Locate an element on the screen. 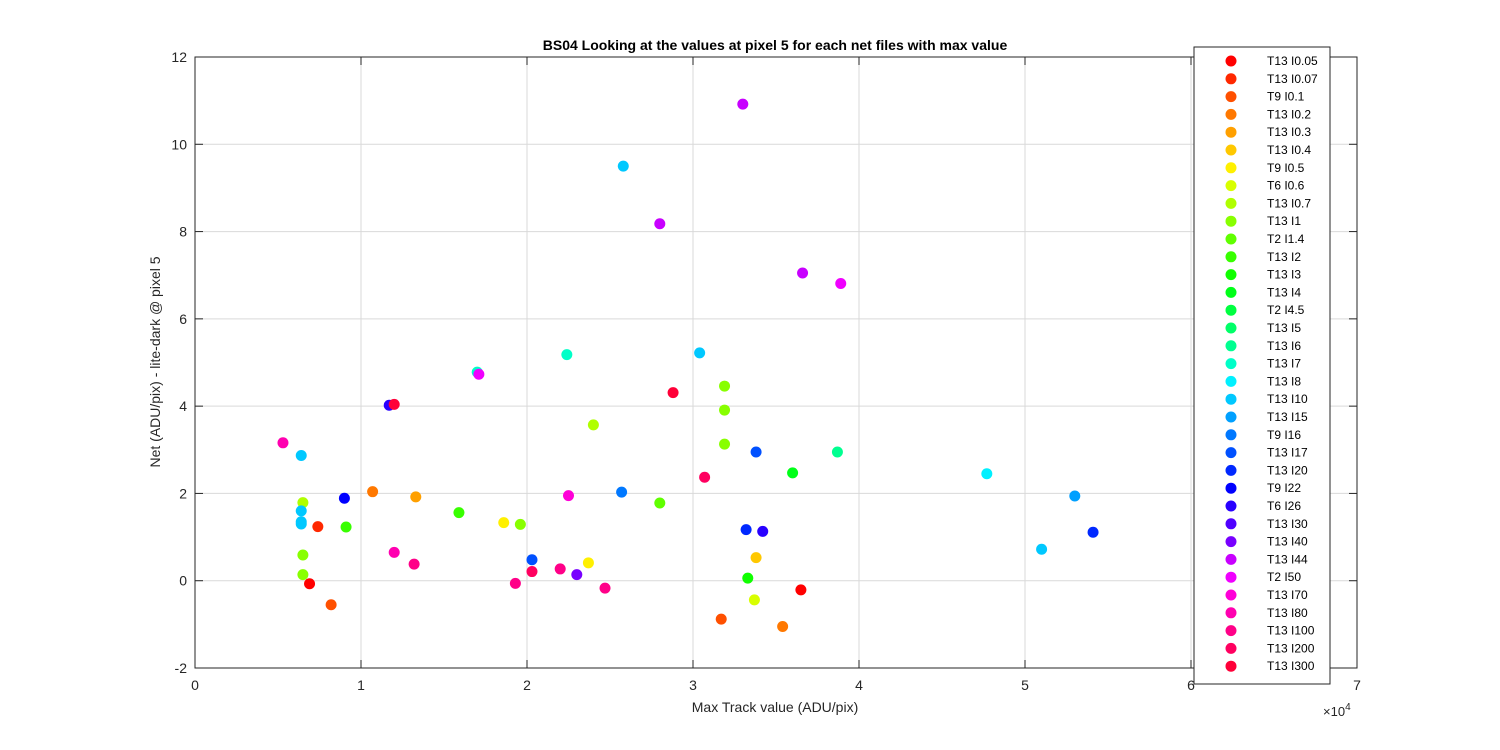 The height and width of the screenshot is (750, 1500). legend-entry-label: T13 I44 is located at coordinates (1287, 559).